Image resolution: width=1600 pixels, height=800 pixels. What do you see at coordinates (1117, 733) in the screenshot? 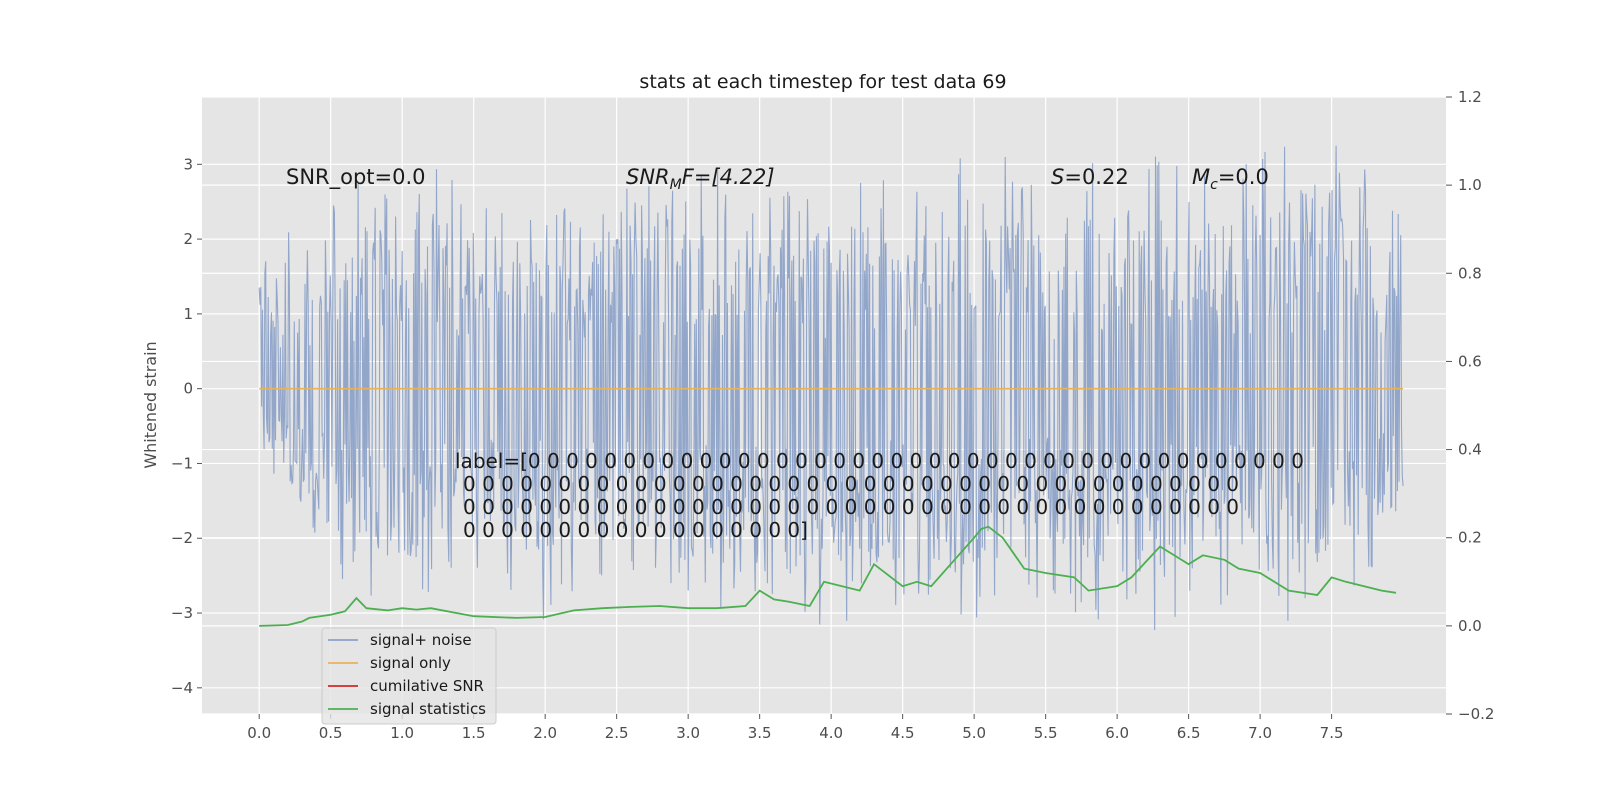
I see `x-tick-label: 6.0` at bounding box center [1117, 733].